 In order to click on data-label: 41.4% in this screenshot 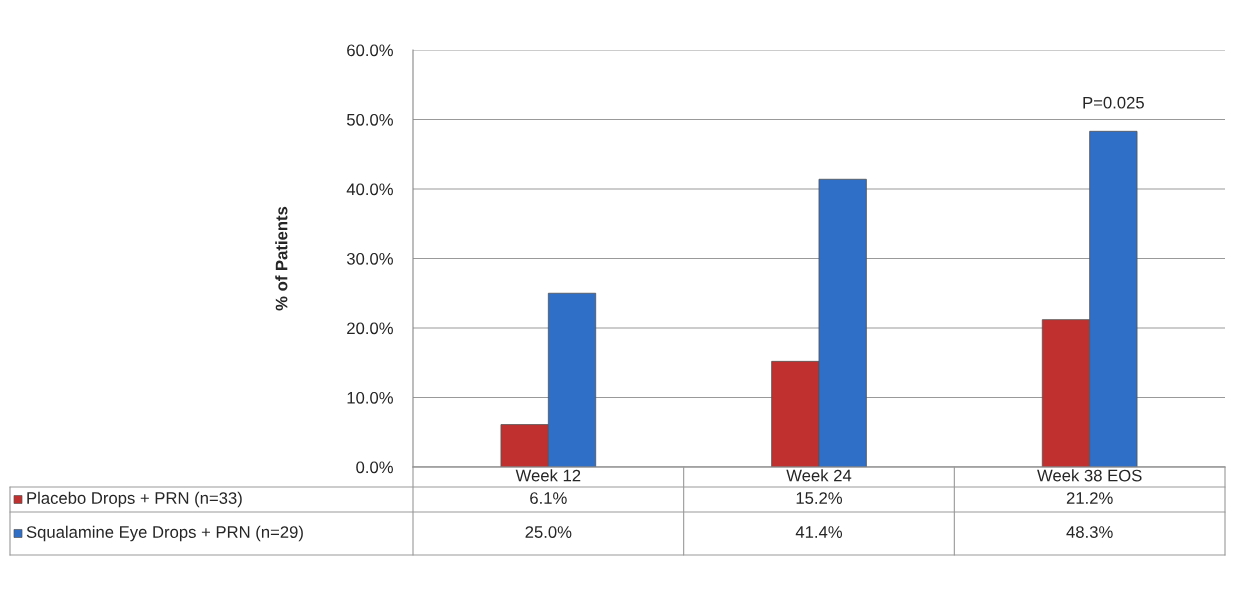, I will do `click(819, 532)`.